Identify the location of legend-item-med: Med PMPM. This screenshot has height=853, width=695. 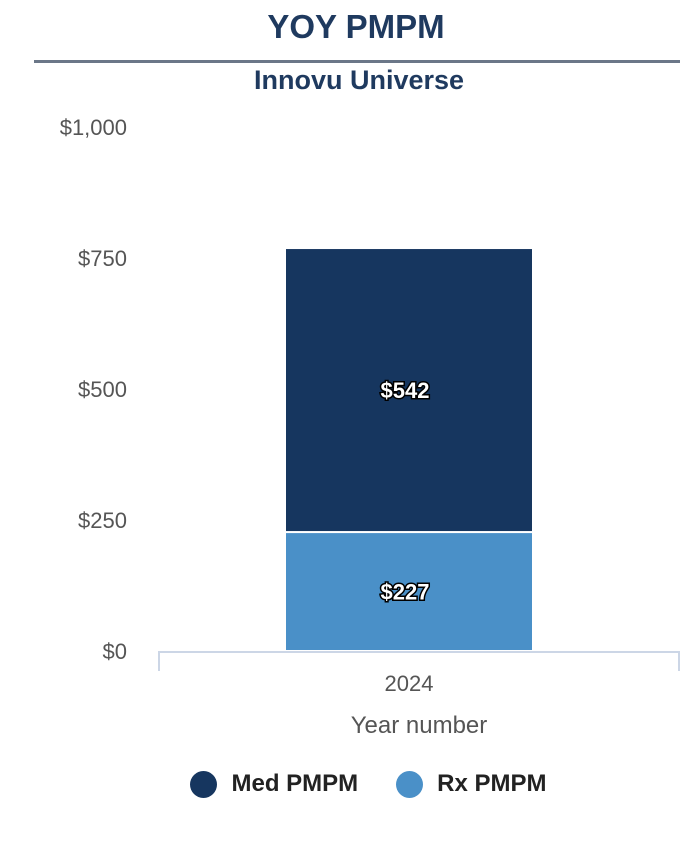
(274, 784).